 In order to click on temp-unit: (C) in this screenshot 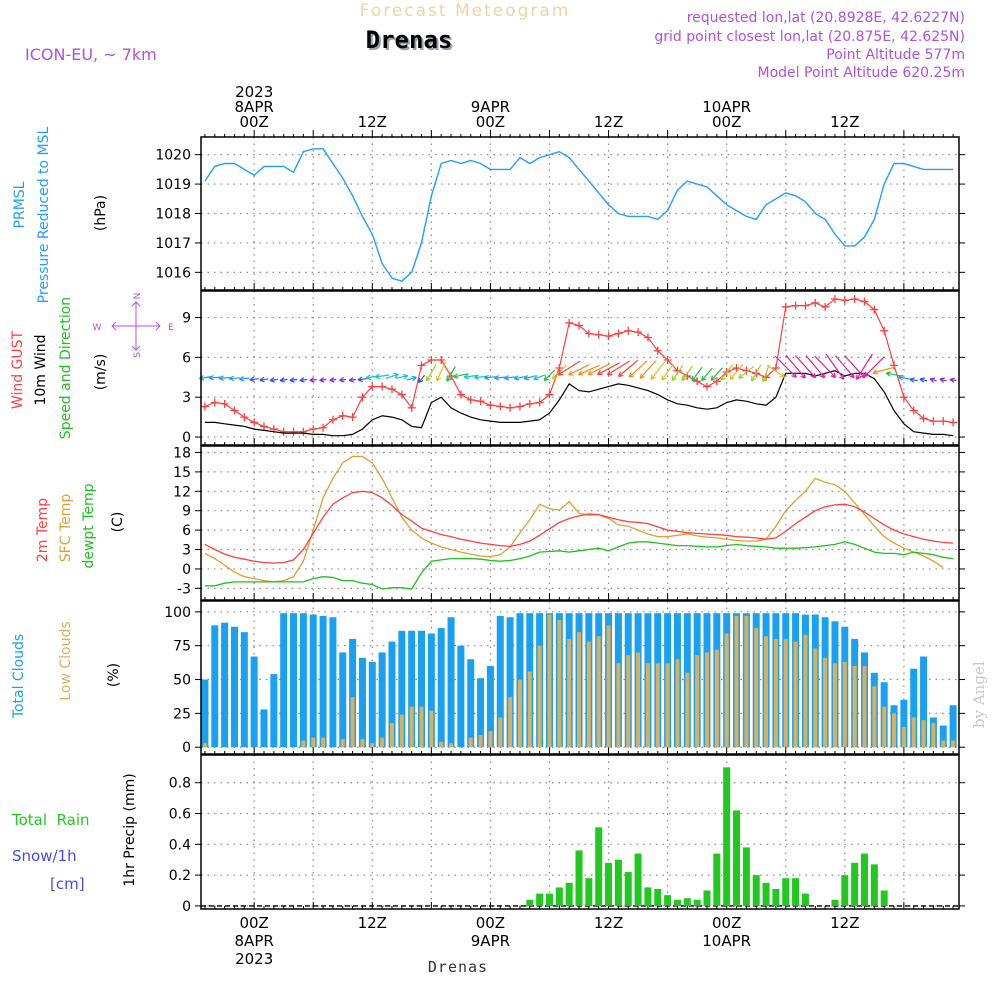, I will do `click(118, 522)`.